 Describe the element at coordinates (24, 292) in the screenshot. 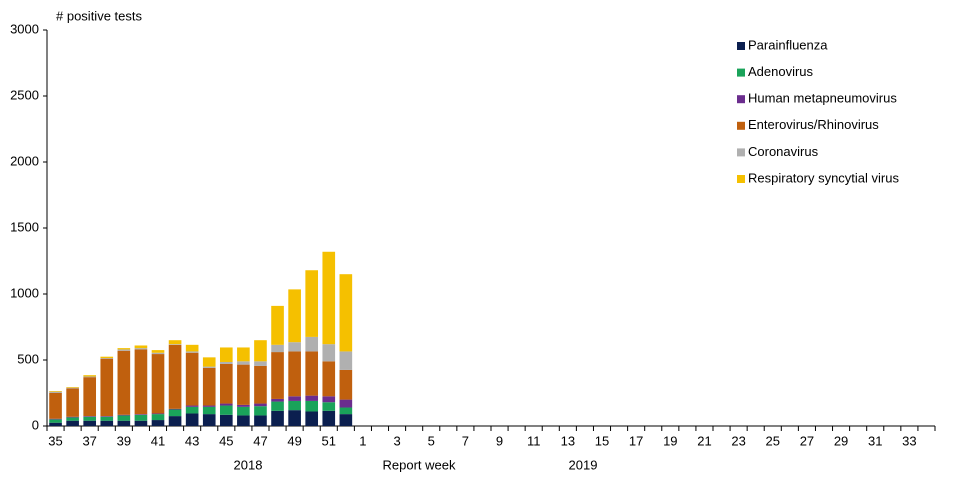

I see `y-tick-label: 1000` at that location.